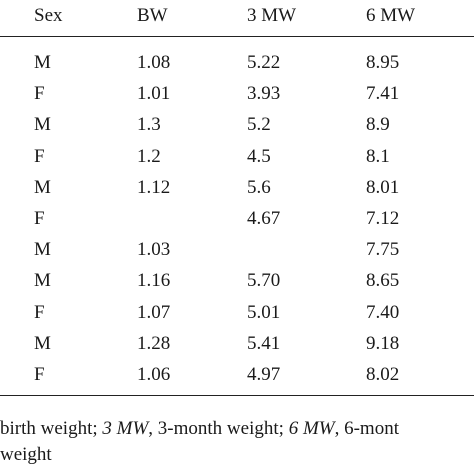 The image size is (474, 474). Describe the element at coordinates (154, 343) in the screenshot. I see `cell-bw: 1.28` at that location.